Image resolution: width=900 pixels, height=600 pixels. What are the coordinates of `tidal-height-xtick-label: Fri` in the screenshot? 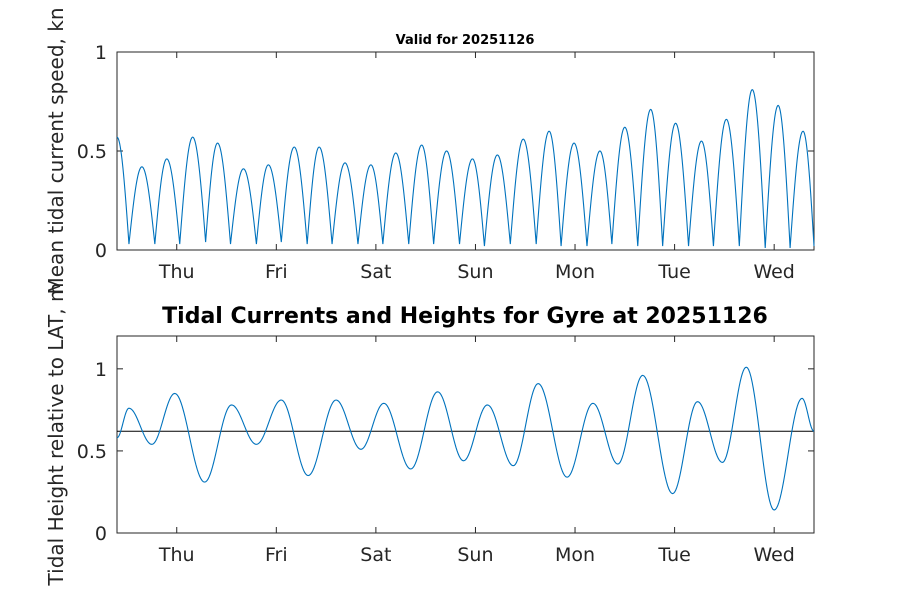 It's located at (276, 555).